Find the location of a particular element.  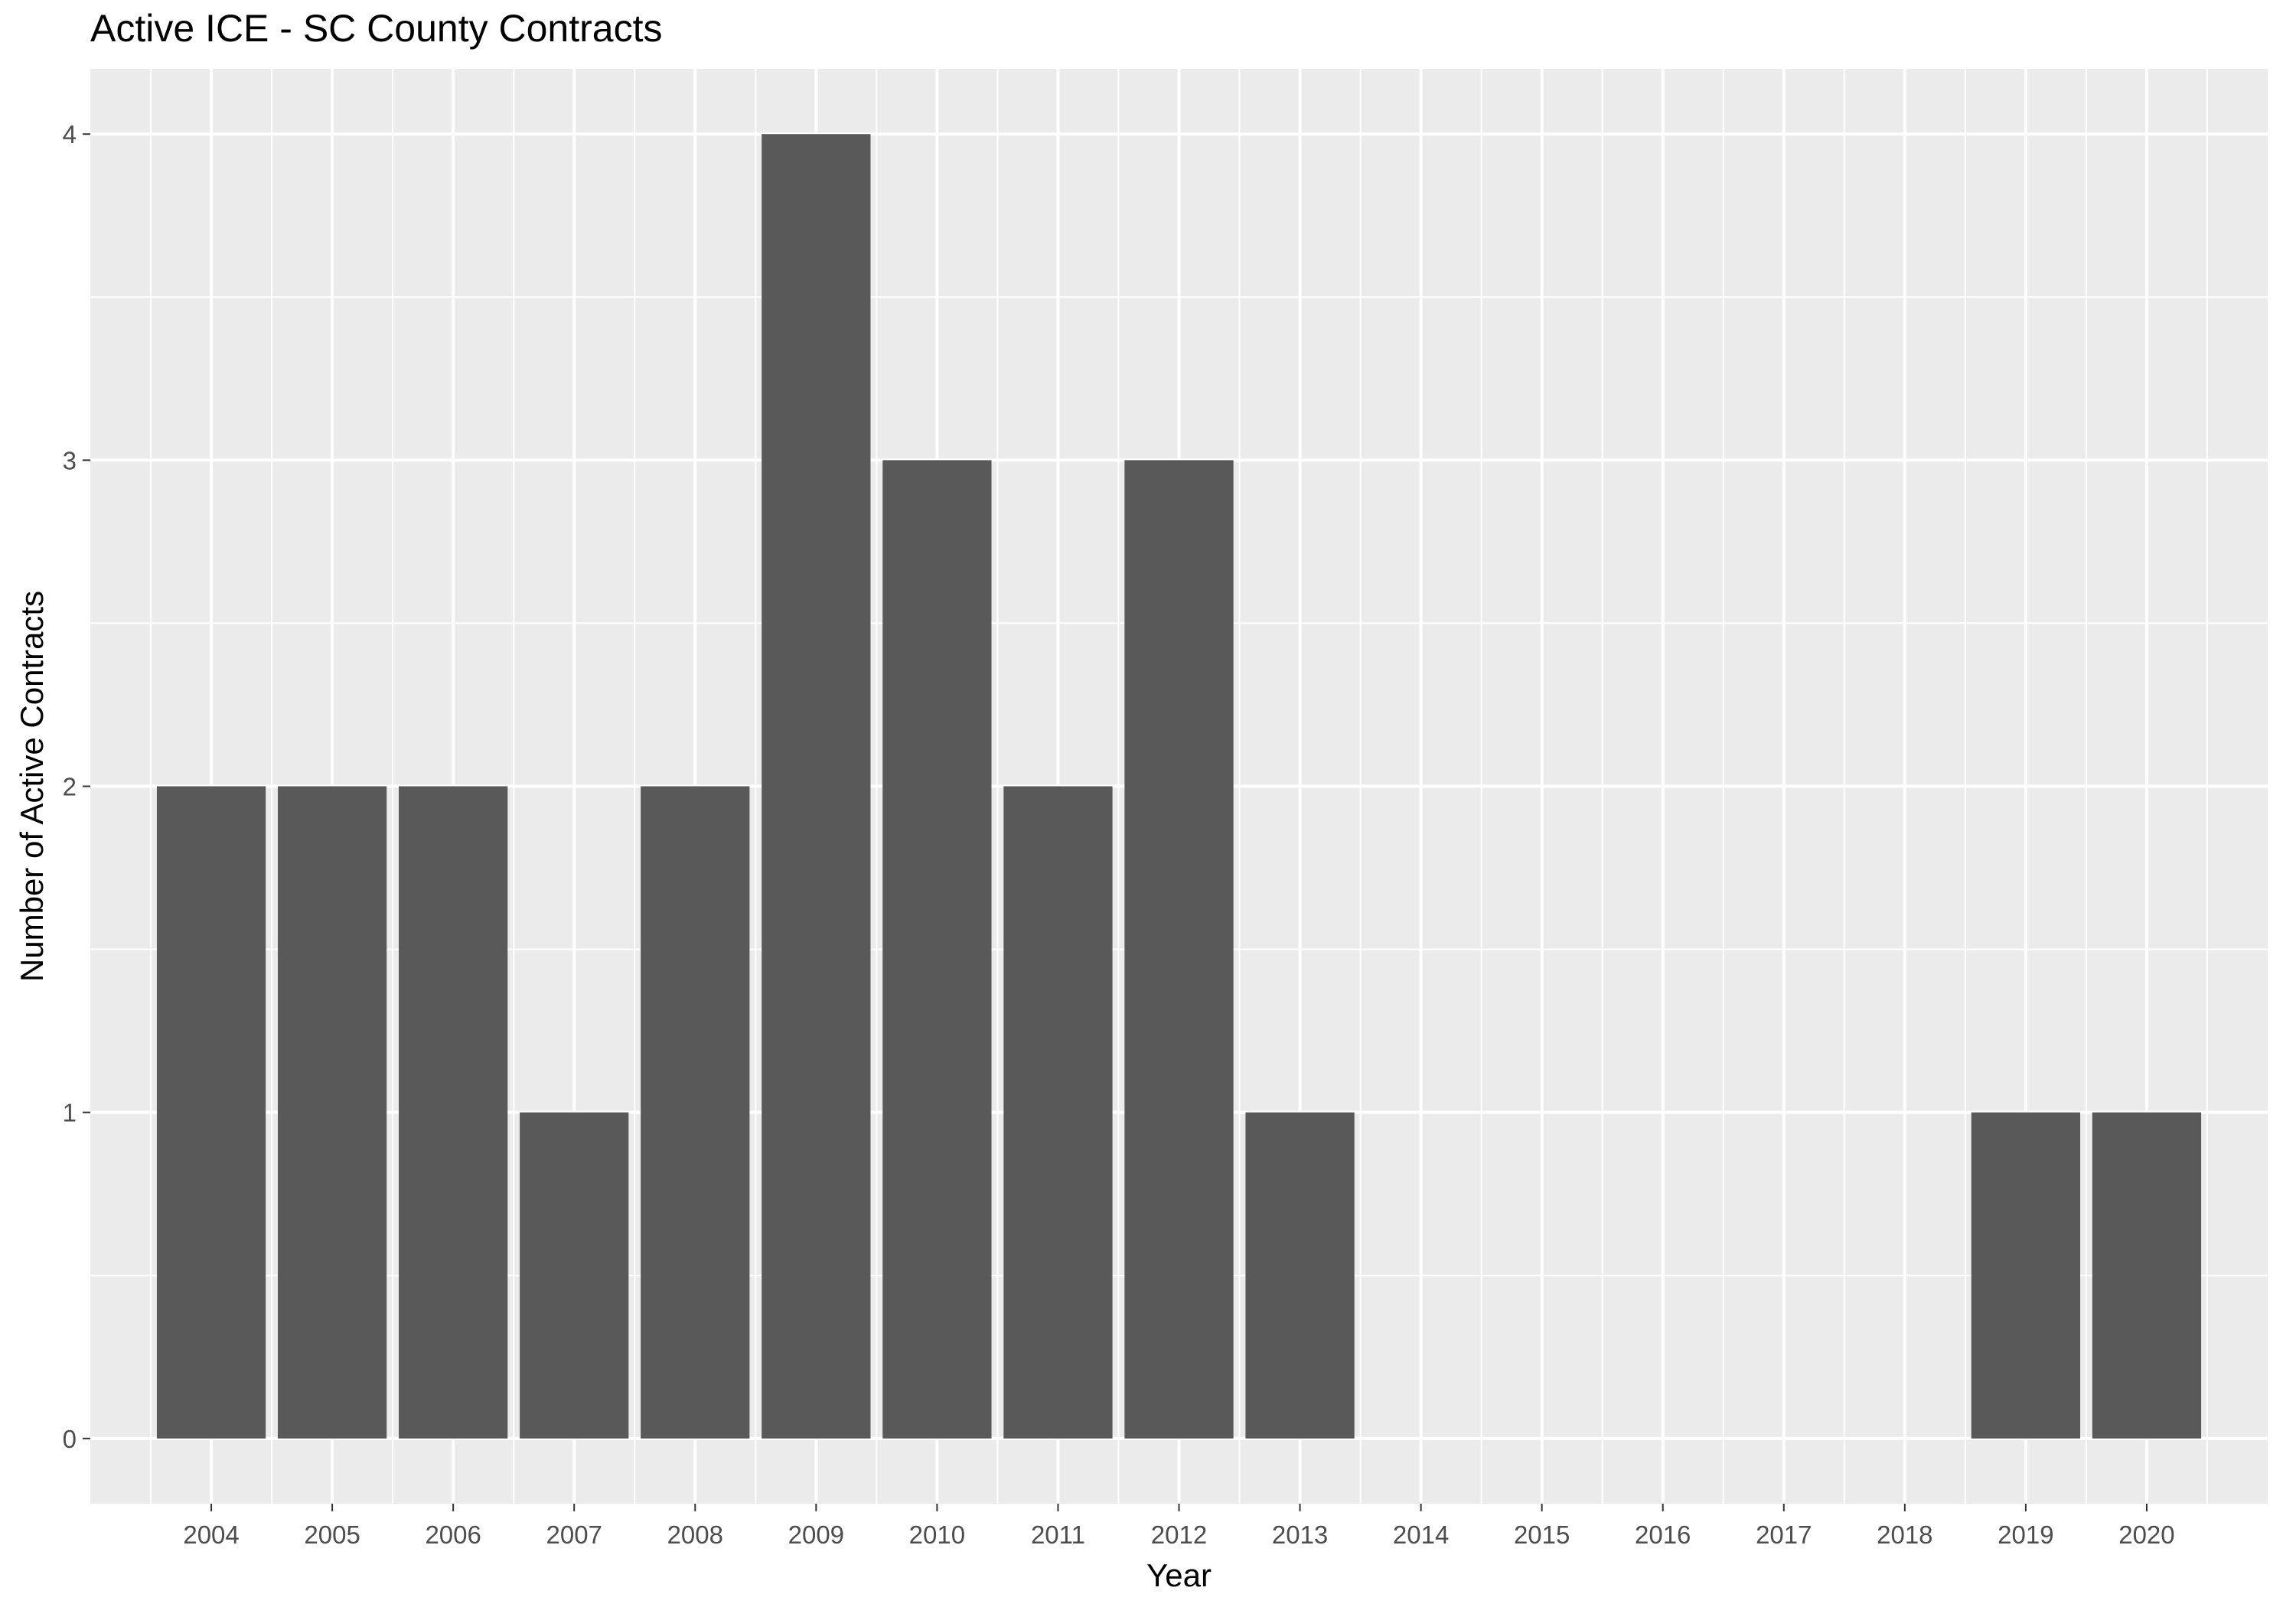

y-axis: 0 1 2 3 4 is located at coordinates (76, 787).